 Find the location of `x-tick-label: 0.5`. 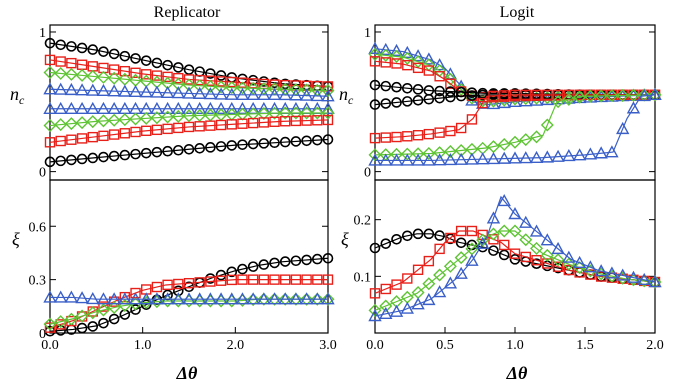

x-tick-label: 0.5 is located at coordinates (445, 345).